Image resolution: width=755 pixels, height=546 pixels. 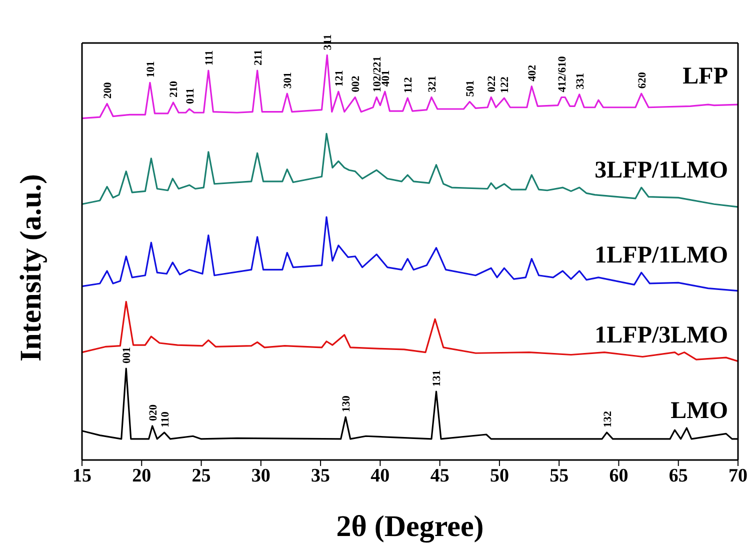 I want to click on annotation: 002, so click(x=356, y=83).